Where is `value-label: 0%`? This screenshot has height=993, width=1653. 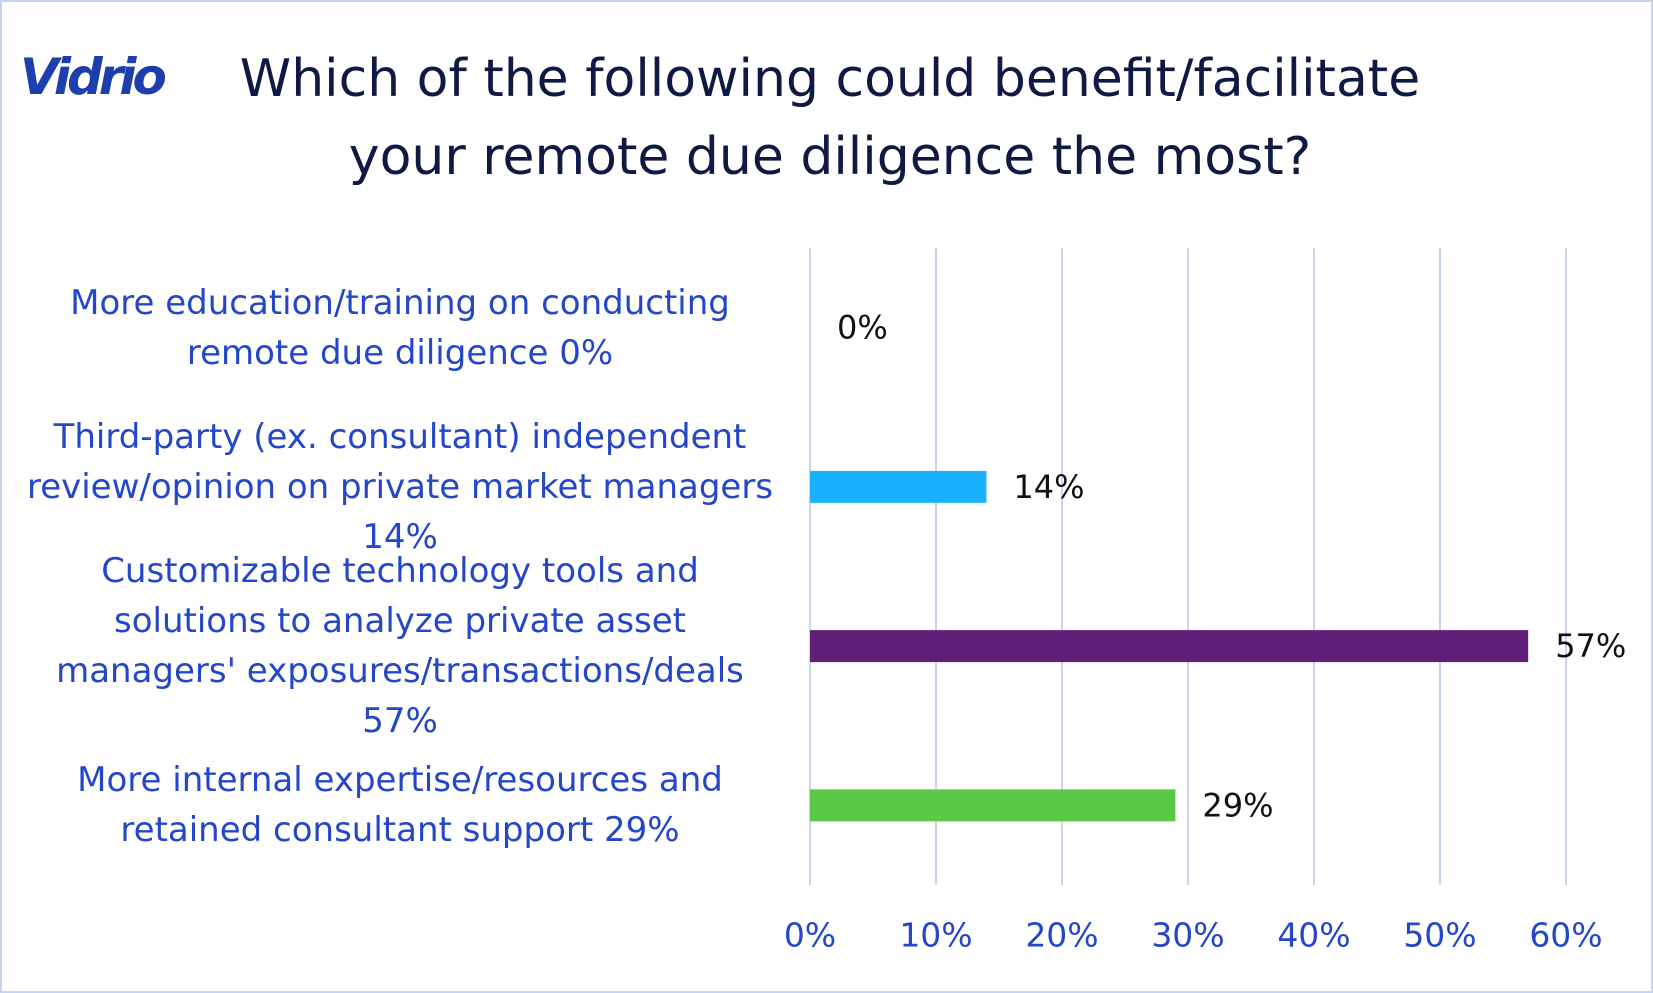
value-label: 0% is located at coordinates (862, 328).